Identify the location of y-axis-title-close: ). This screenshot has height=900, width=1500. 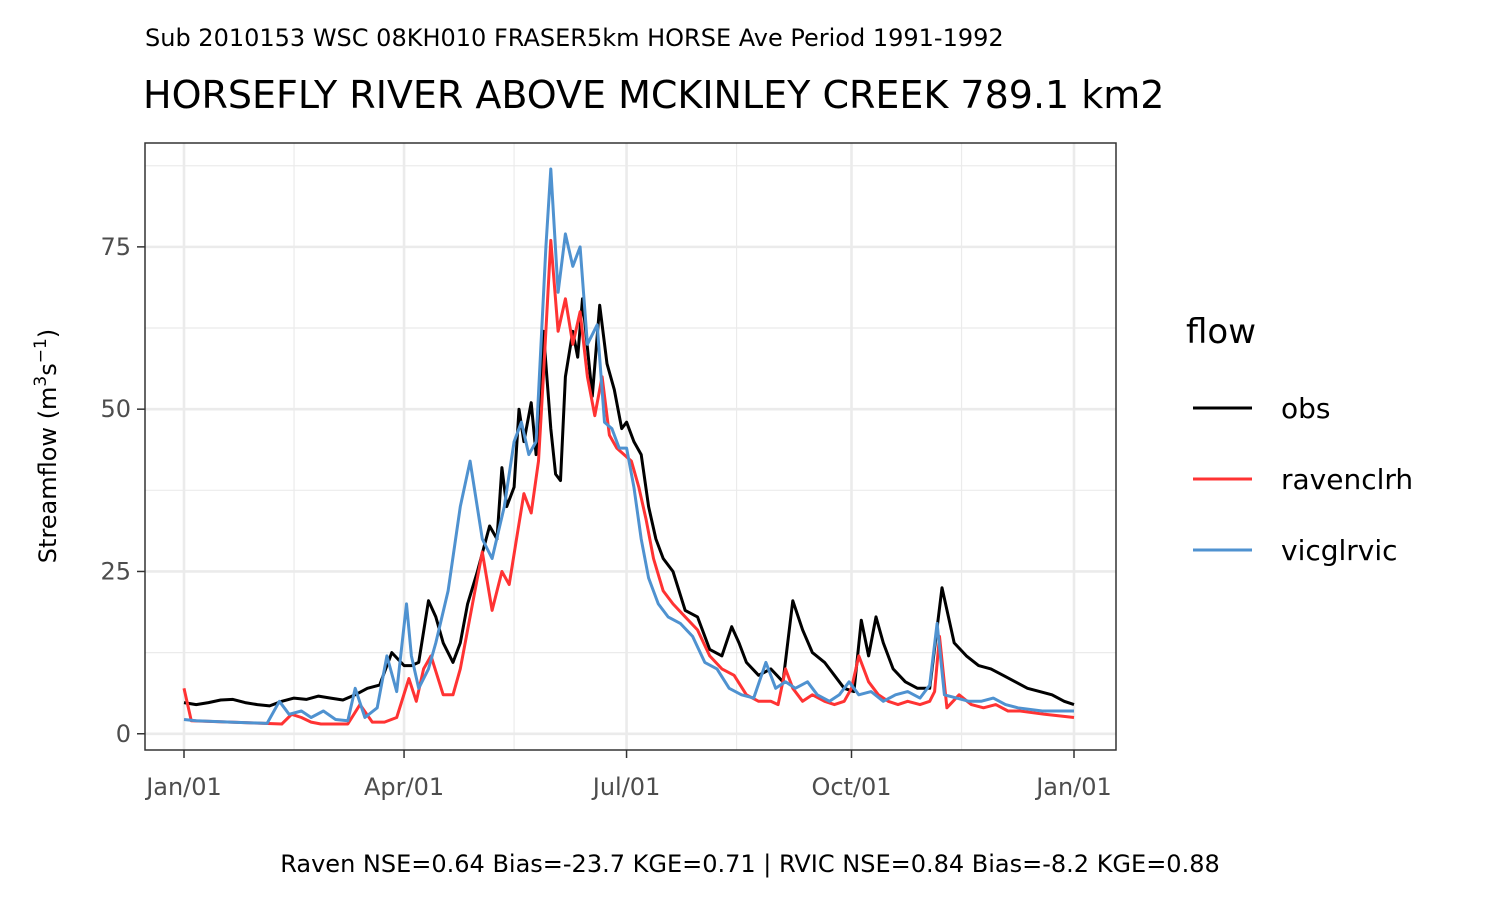
(48, 333).